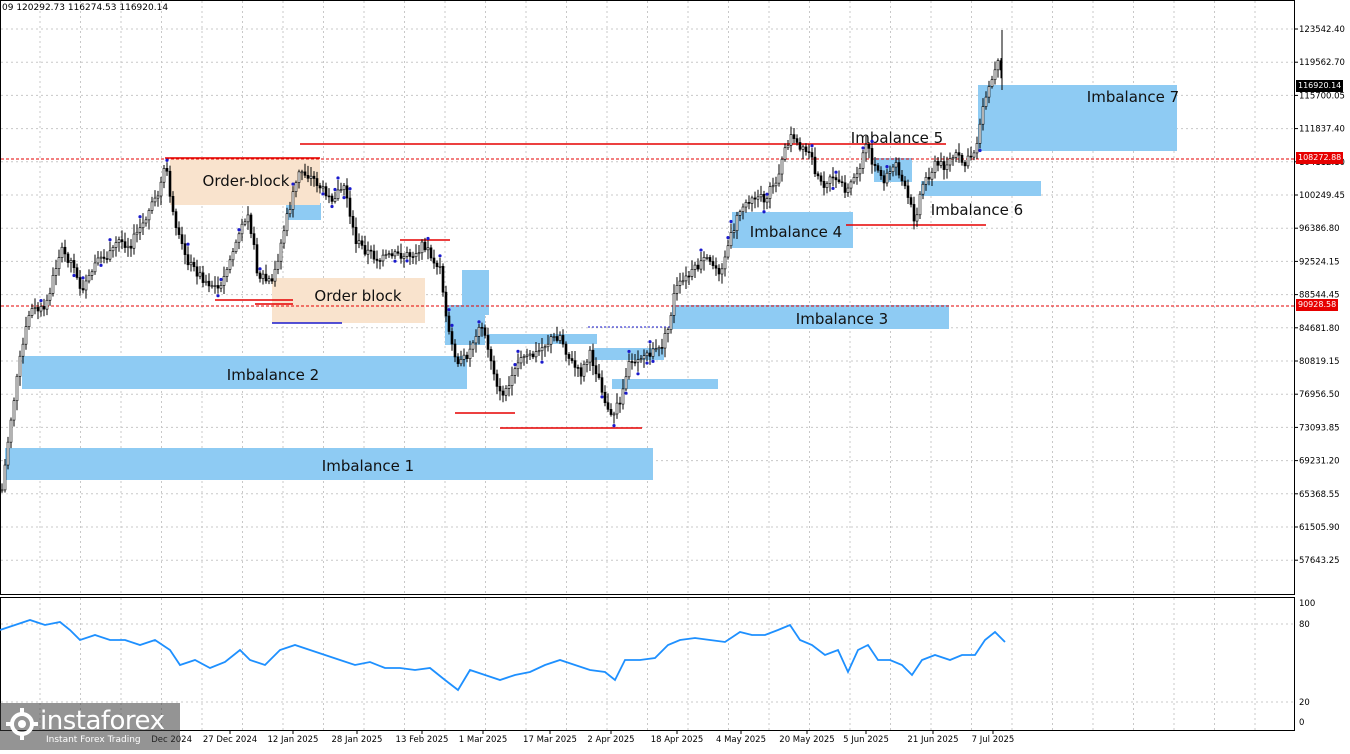  I want to click on price-axis-label: 96386.80, so click(1319, 229).